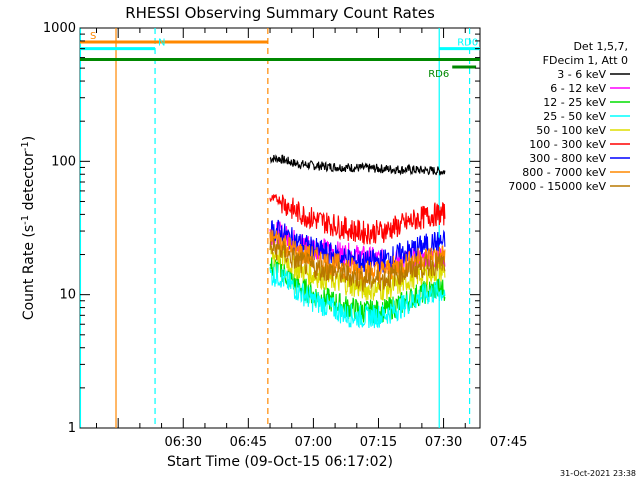 The image size is (640, 480). What do you see at coordinates (578, 88) in the screenshot?
I see `legend-label-1: 6 - 12 keV` at bounding box center [578, 88].